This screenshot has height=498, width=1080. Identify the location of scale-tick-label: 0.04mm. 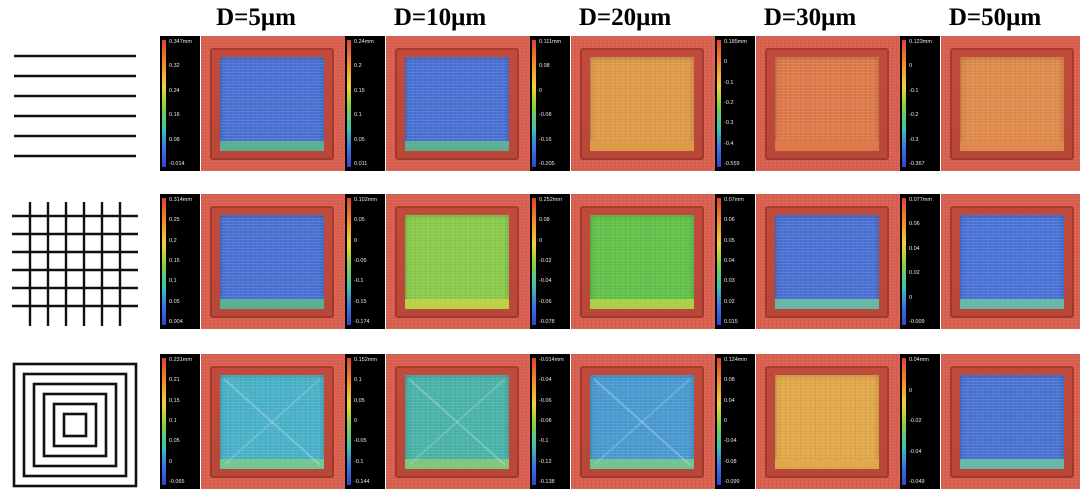
(919, 360).